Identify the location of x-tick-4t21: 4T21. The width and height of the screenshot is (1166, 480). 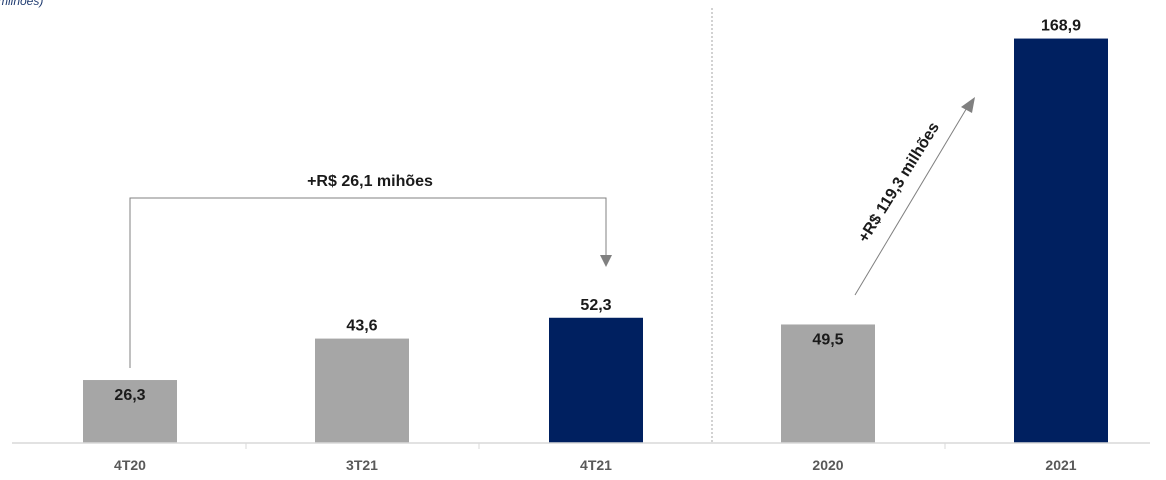
(596, 465).